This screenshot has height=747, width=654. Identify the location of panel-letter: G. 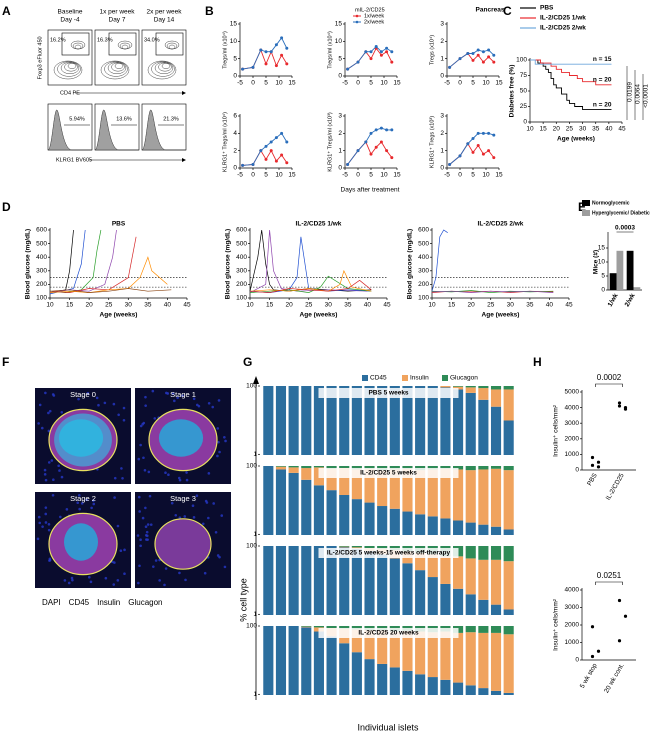
(247, 362).